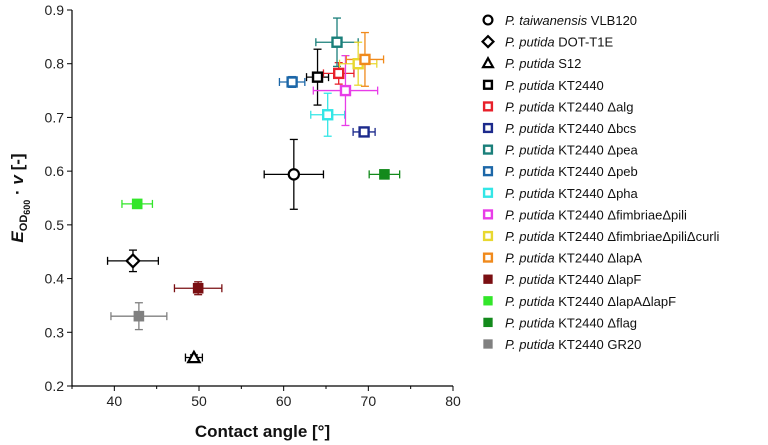 This screenshot has width=768, height=445. What do you see at coordinates (596, 128) in the screenshot?
I see `legend-strain: KT2440 Δbcs` at bounding box center [596, 128].